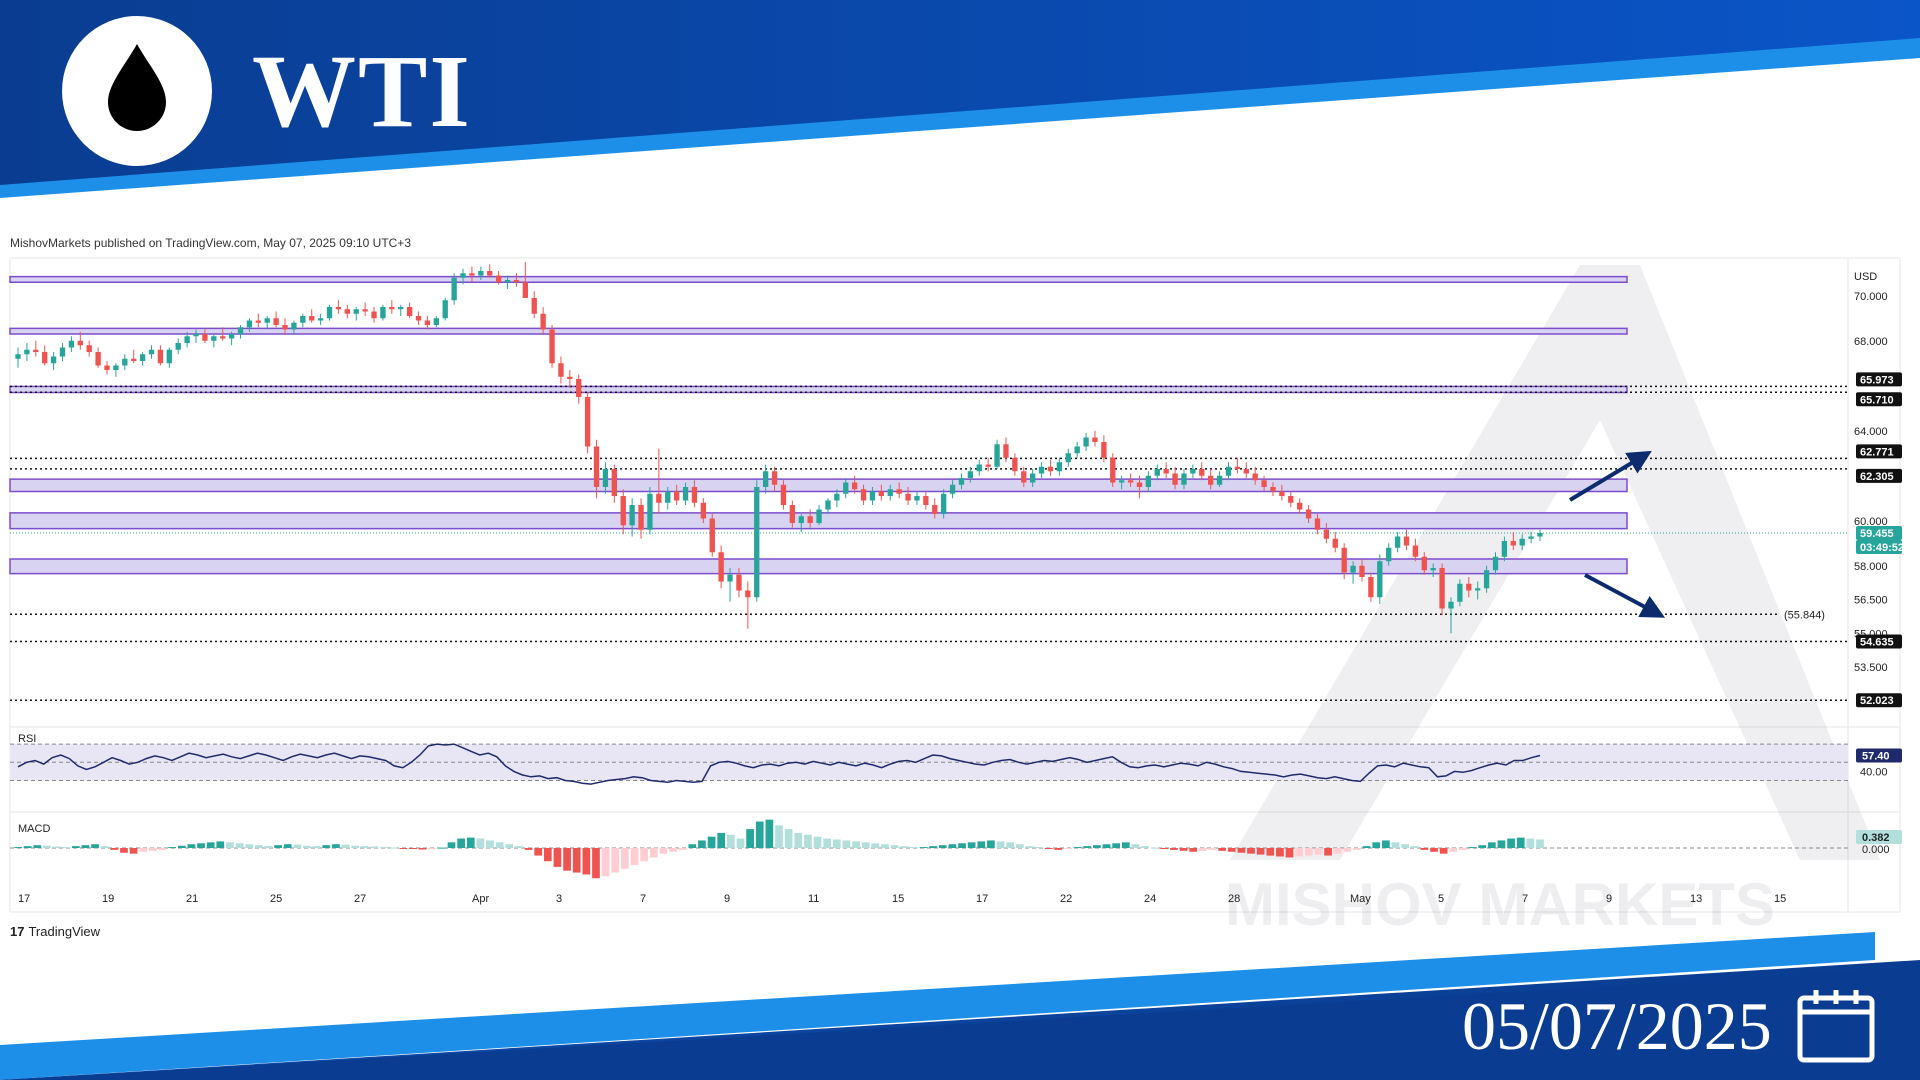  Describe the element at coordinates (1441, 899) in the screenshot. I see `x-tick-label: 5` at that location.